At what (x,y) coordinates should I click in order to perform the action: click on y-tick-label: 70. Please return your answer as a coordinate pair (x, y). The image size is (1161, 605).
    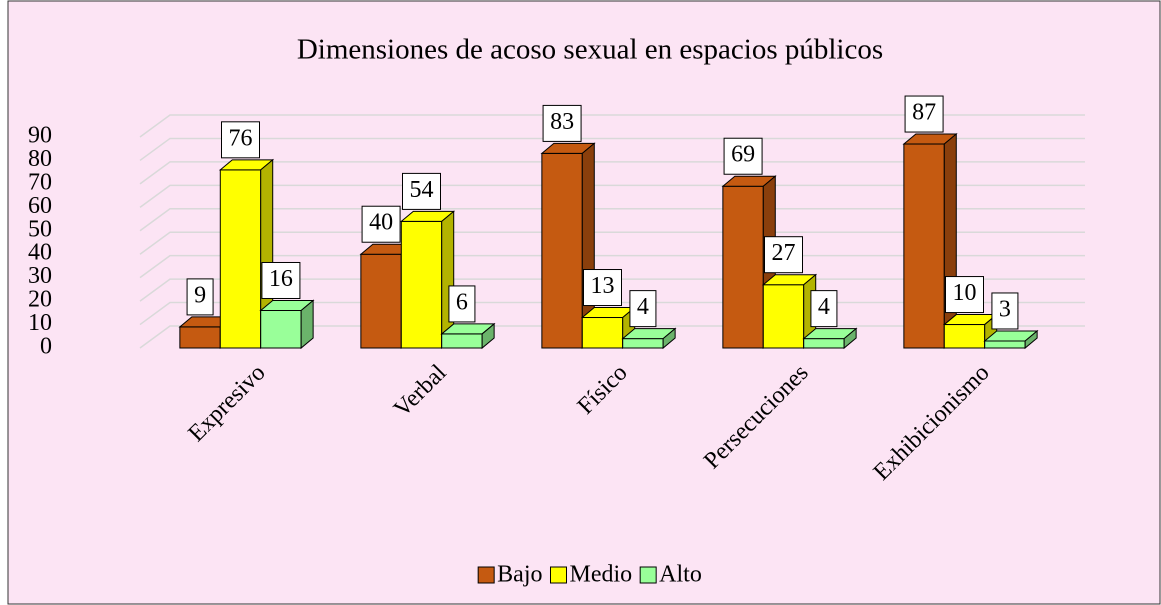
    Looking at the image, I should click on (40, 182).